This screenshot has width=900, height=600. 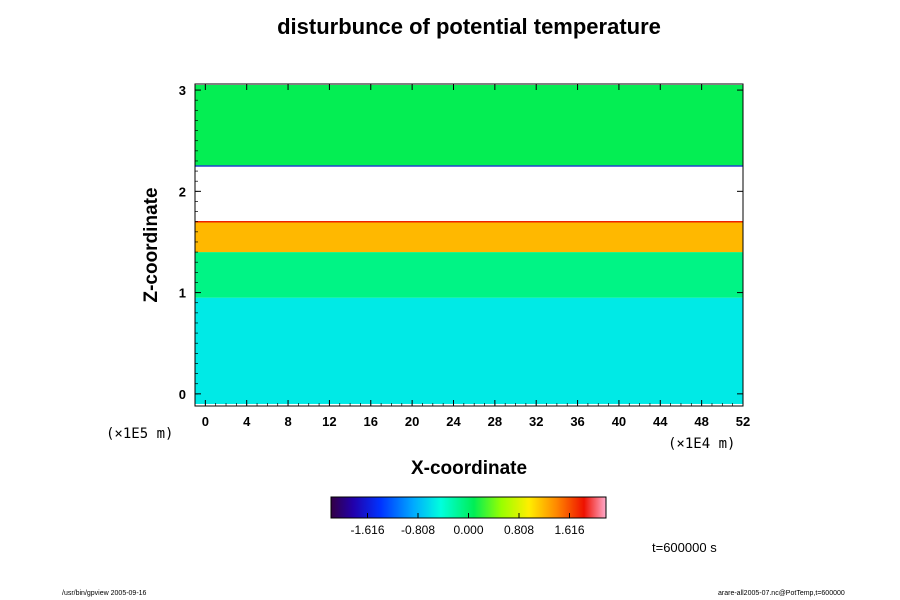 What do you see at coordinates (536, 421) in the screenshot?
I see `x-tick-label: 32` at bounding box center [536, 421].